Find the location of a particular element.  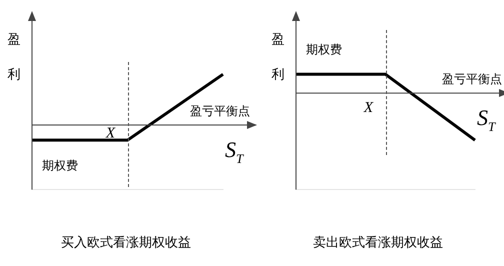

text: 卖出欧式看涨期权收益 is located at coordinates (378, 242).